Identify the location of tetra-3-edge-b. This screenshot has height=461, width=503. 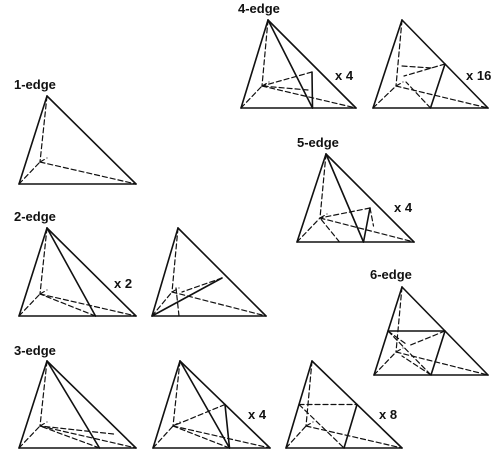
(211, 404).